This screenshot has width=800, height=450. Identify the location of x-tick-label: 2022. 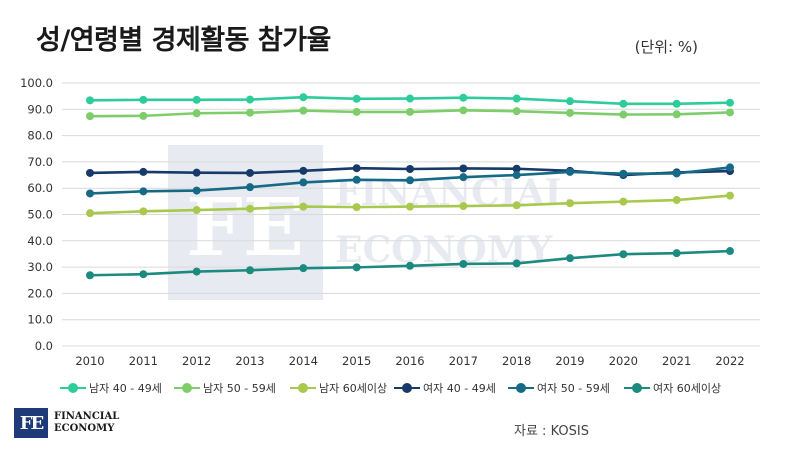
(729, 361).